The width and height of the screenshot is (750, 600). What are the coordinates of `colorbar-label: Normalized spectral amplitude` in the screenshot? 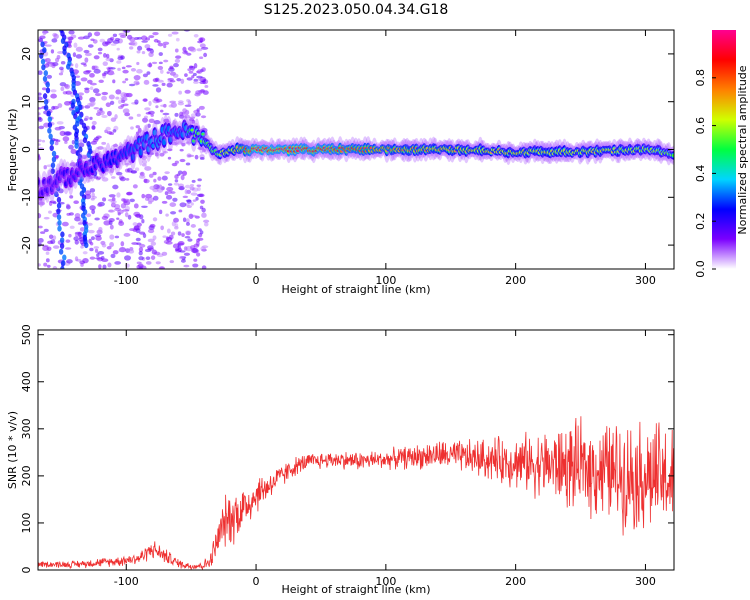 It's located at (742, 149).